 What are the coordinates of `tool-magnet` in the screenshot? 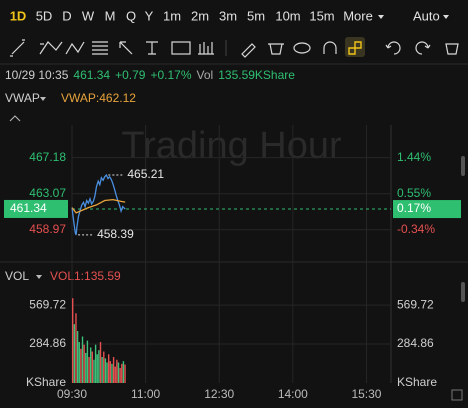 It's located at (330, 47).